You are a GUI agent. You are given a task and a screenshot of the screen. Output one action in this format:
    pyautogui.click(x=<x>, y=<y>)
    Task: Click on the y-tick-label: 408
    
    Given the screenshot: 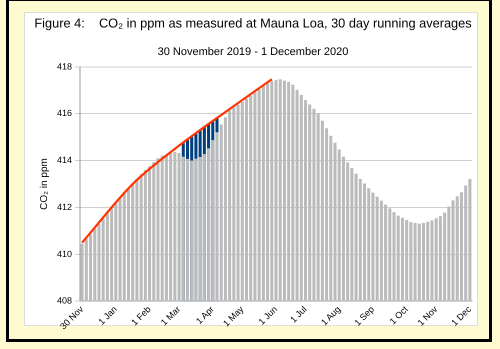 What is the action you would take?
    pyautogui.click(x=64, y=301)
    